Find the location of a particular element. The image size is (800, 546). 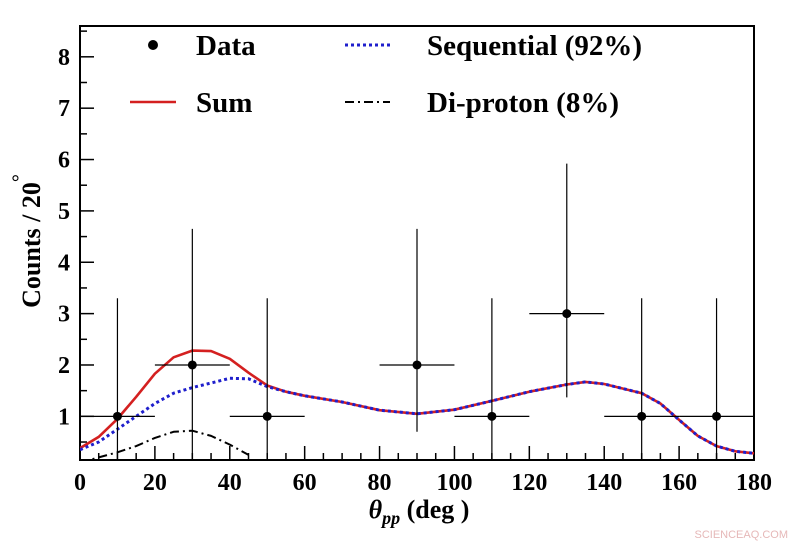

series-curve-dotted is located at coordinates (417, 415).